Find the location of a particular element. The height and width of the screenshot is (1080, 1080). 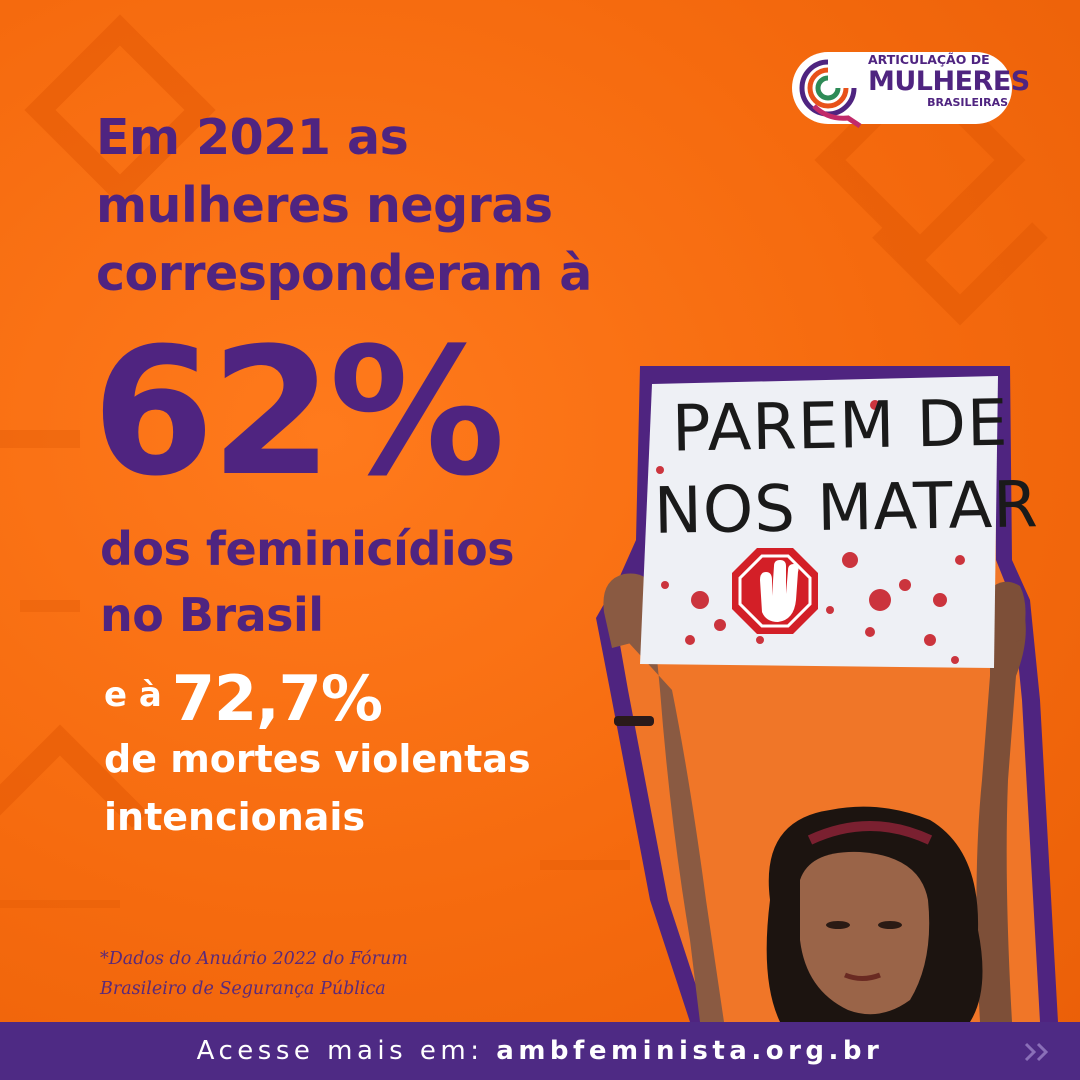

headline-line: Em 2021 as is located at coordinates (252, 137).